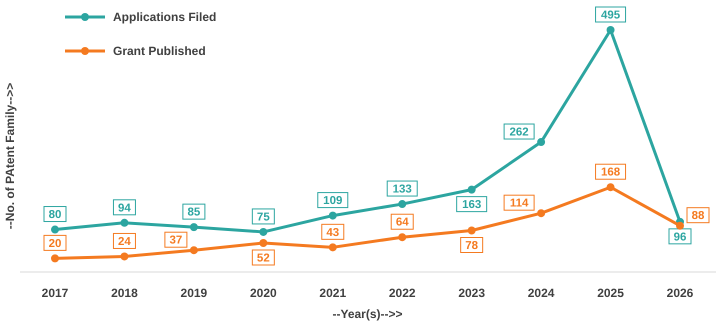 This screenshot has width=721, height=326. Describe the element at coordinates (472, 246) in the screenshot. I see `data-label: 78` at that location.